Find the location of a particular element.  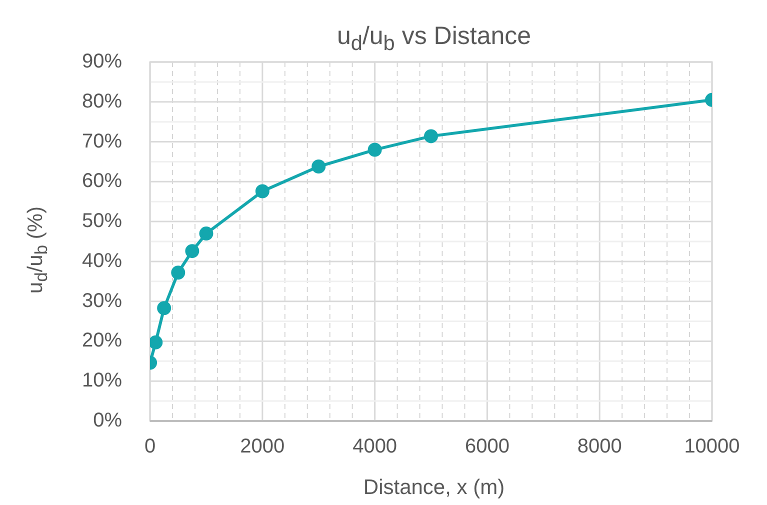

x-tick-label: 8000 is located at coordinates (599, 447).